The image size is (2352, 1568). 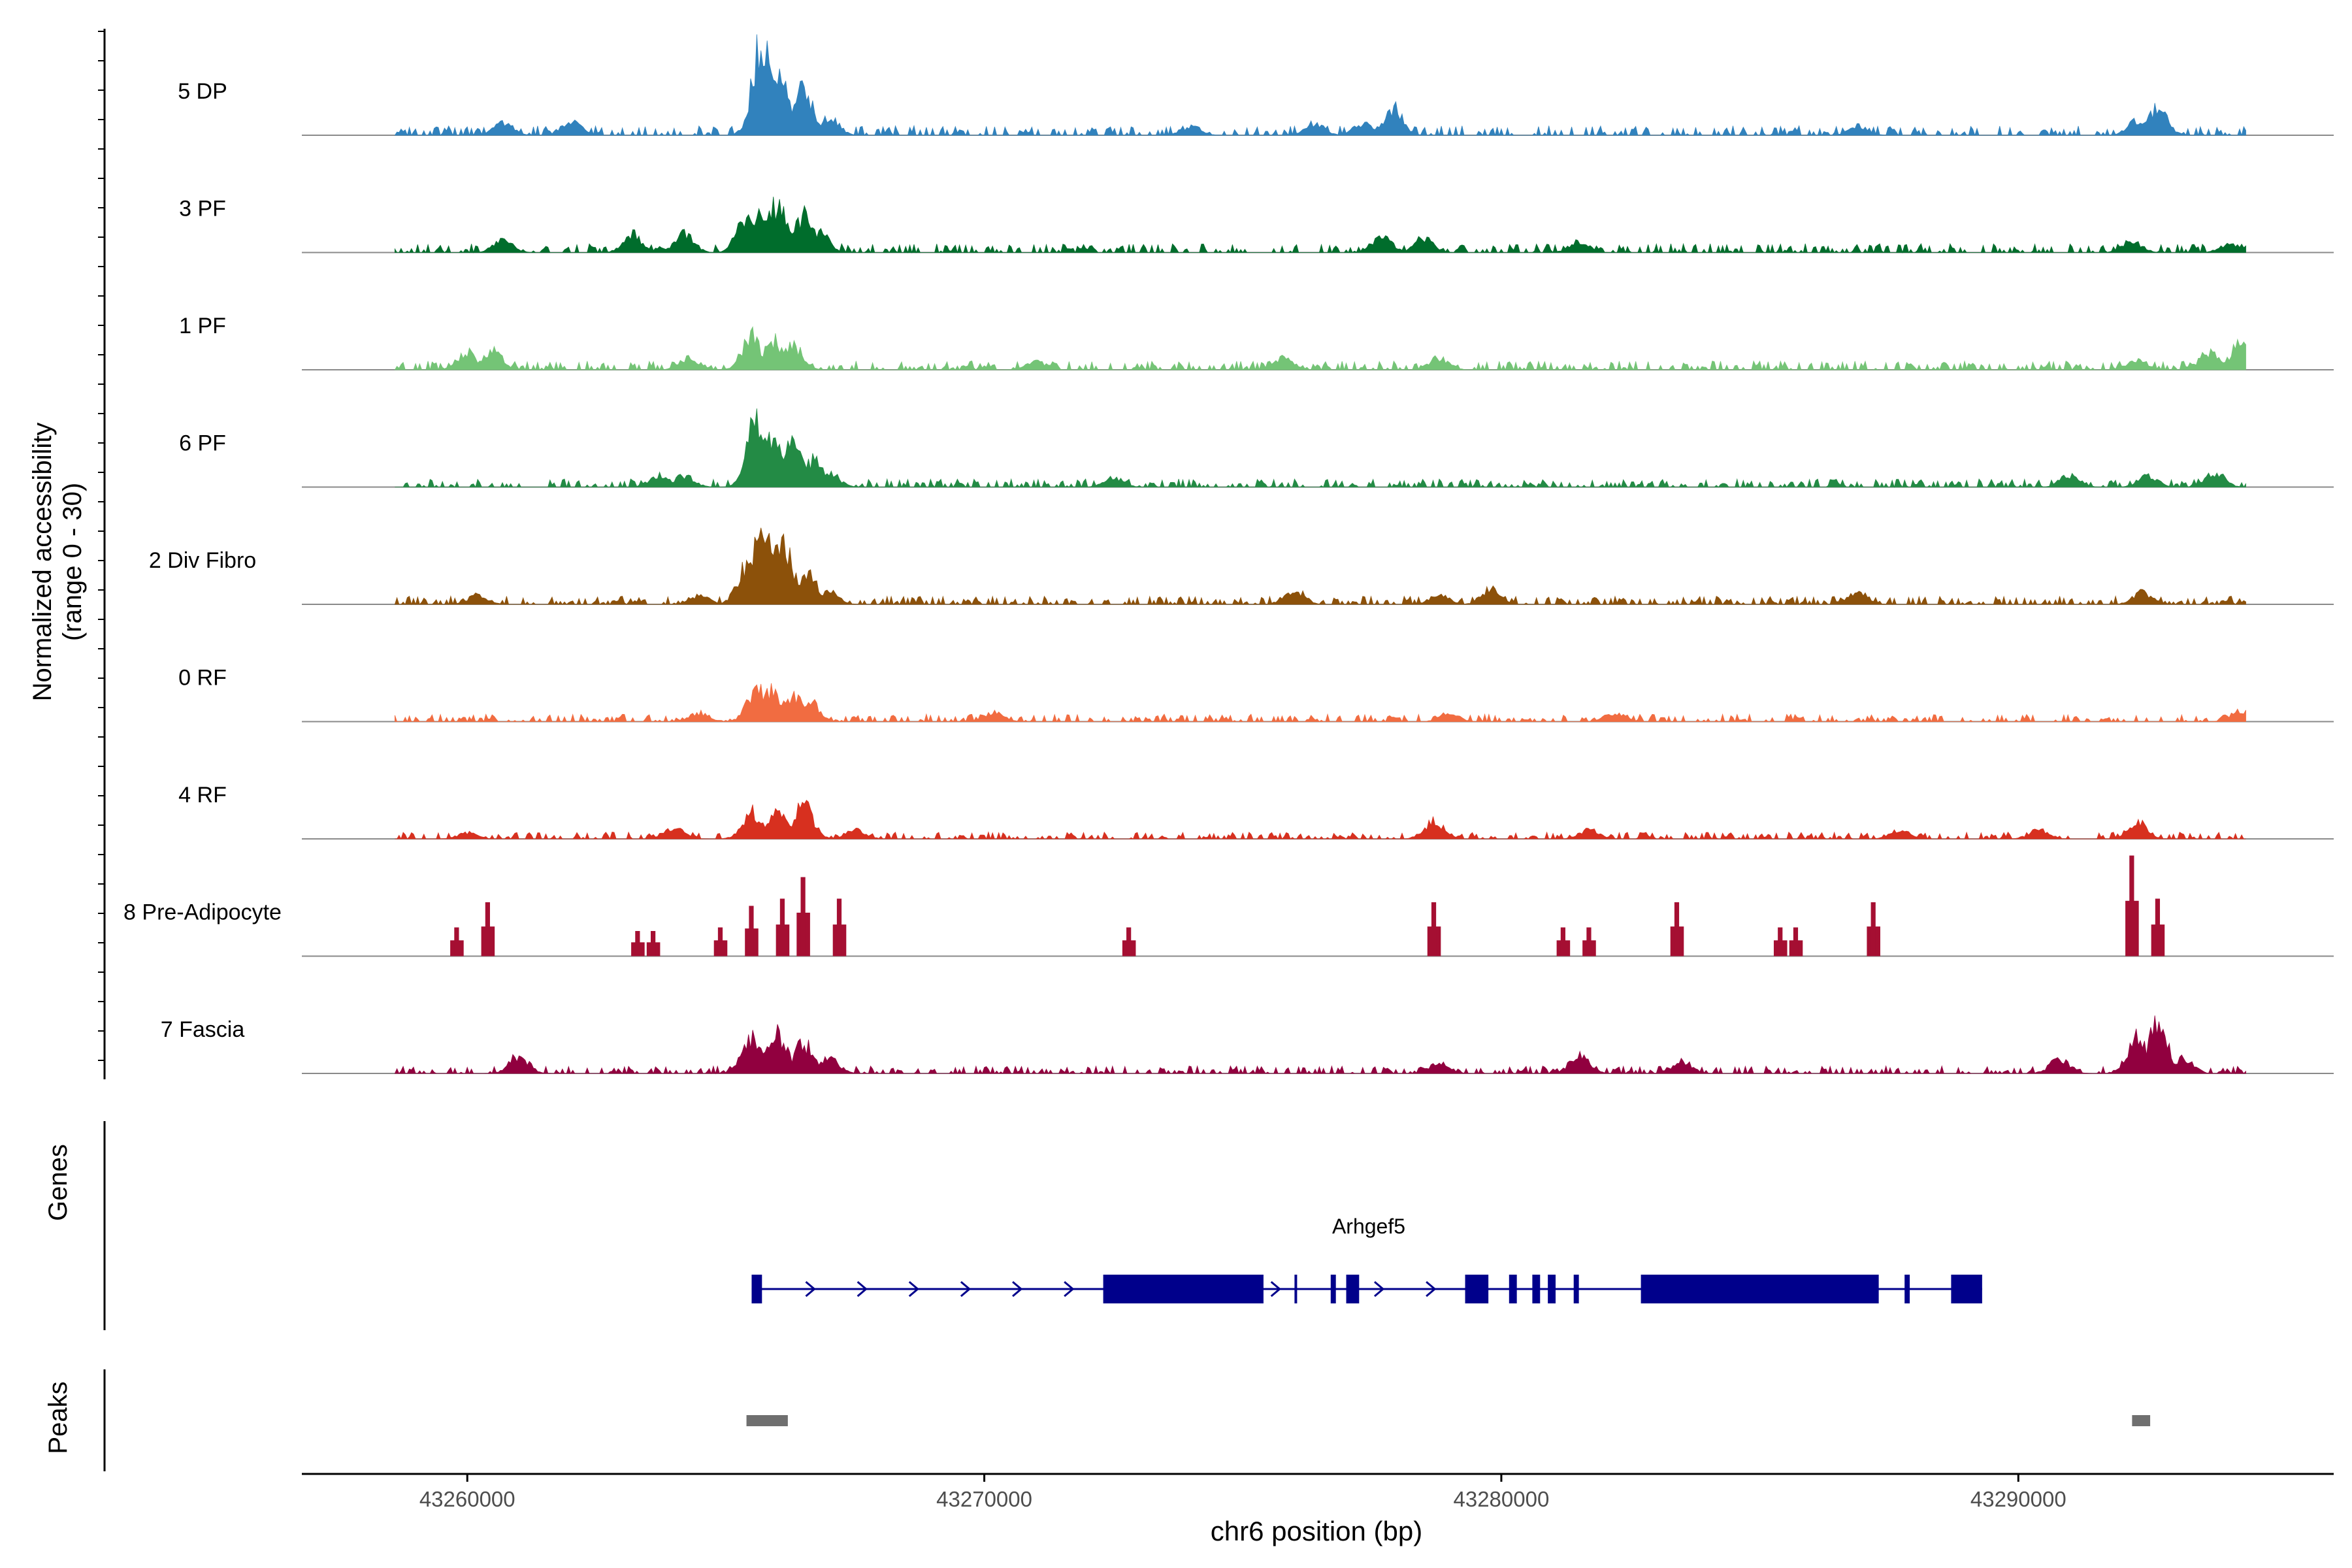 I want to click on track-1-pf: 1 PF, so click(x=1256, y=342).